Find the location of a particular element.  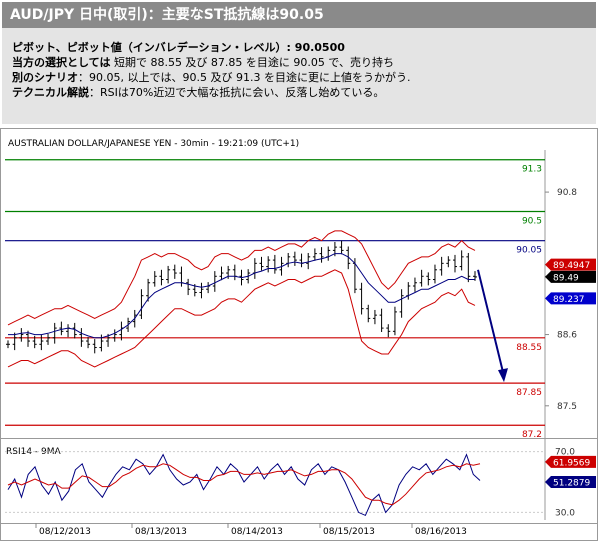

pivot-label: ピボット、ピボット値（インバレデーション・レベル）: is located at coordinates (153, 47).